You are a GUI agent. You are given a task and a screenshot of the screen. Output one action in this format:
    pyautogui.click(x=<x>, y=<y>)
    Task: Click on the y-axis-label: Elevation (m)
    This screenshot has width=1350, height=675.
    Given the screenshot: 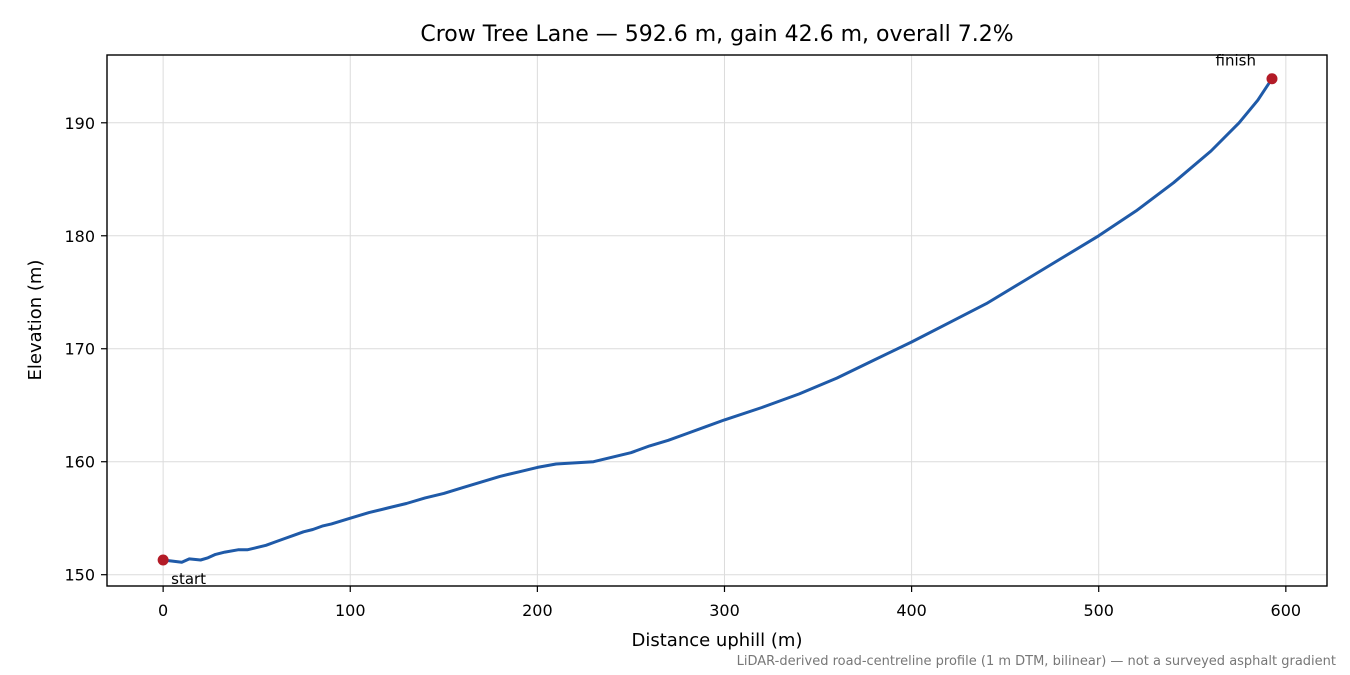 What is the action you would take?
    pyautogui.click(x=35, y=320)
    